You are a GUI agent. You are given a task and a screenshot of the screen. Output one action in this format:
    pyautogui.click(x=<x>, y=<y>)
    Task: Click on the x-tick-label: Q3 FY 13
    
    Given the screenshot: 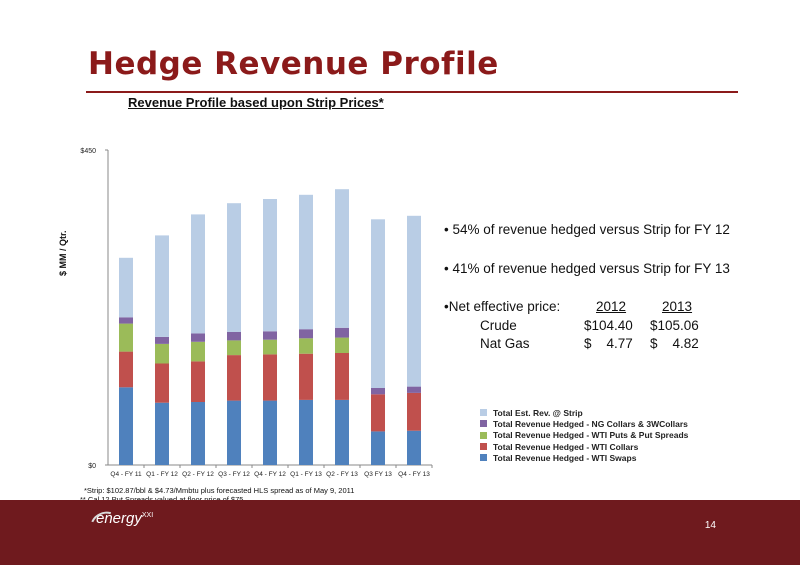 What is the action you would take?
    pyautogui.click(x=378, y=474)
    